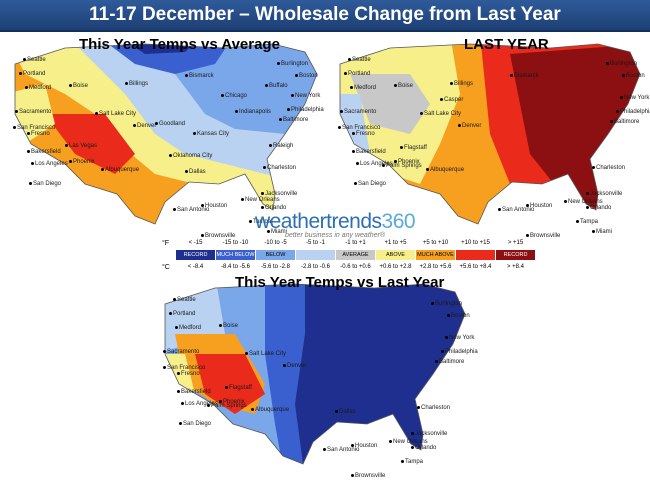 The image size is (650, 482). What do you see at coordinates (118, 114) in the screenshot?
I see `city-label: Salt Lake City` at bounding box center [118, 114].